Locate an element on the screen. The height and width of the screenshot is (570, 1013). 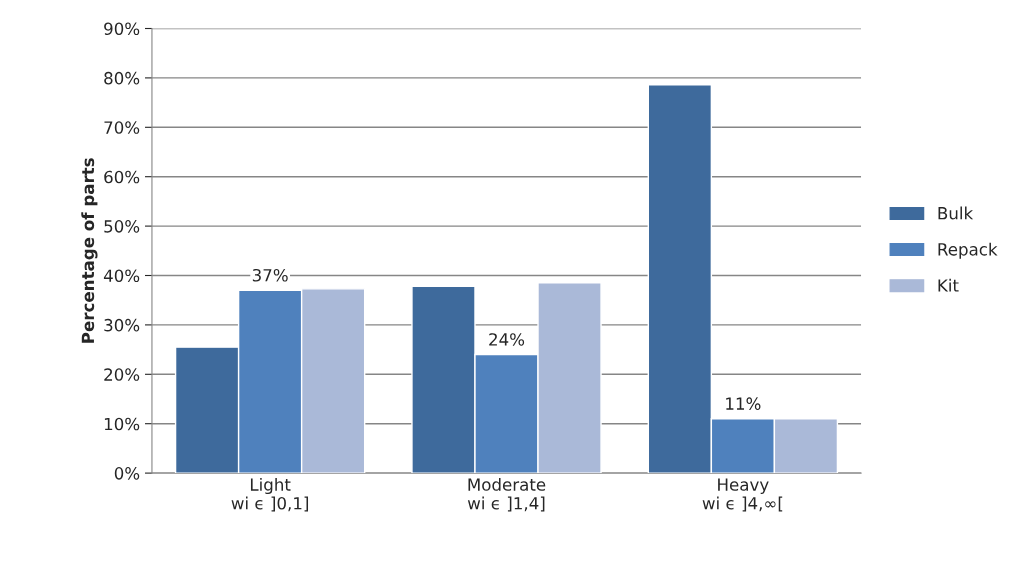
y-tick-label: 10% is located at coordinates (122, 424).